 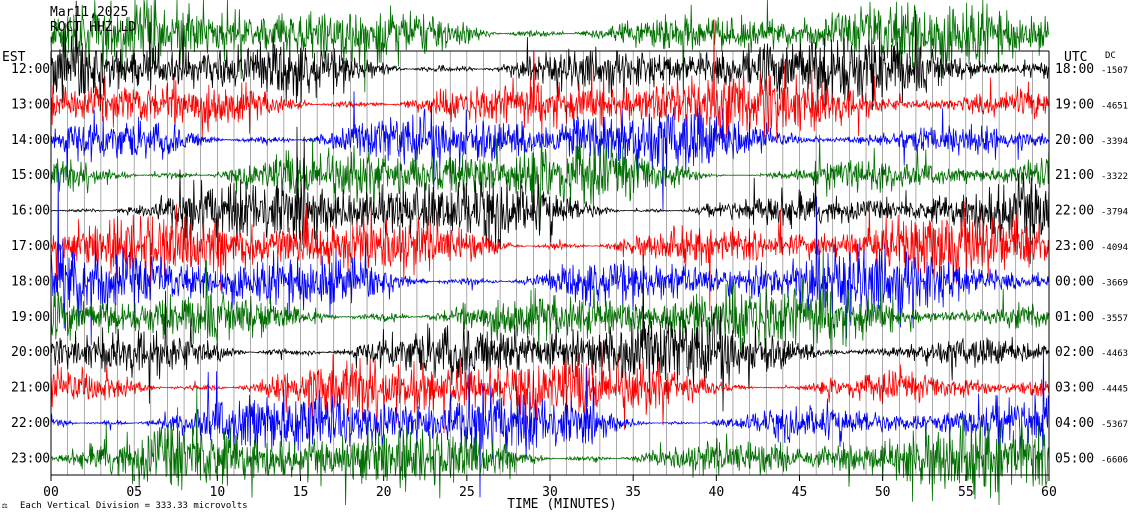 I want to click on left-axis-title: EST, so click(x=14, y=57).